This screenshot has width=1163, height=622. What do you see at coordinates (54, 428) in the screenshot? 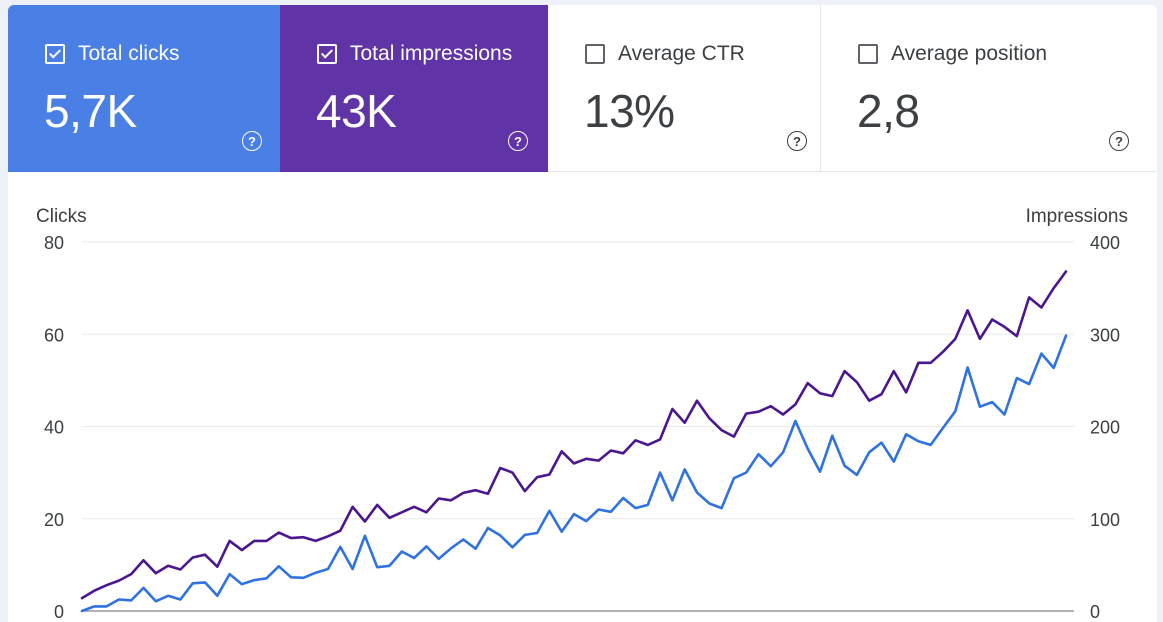
I see `y-left-tick-label: 40` at bounding box center [54, 428].